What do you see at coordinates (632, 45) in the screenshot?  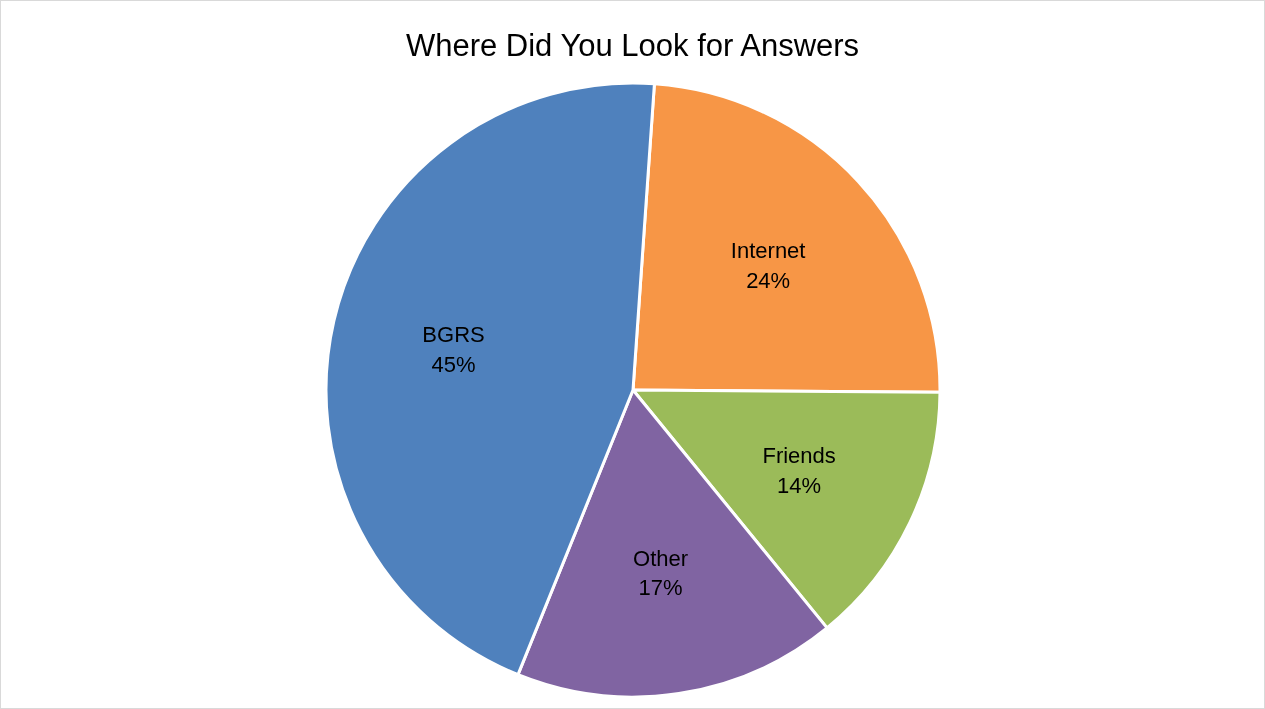 I see `chart-title: Where Did You Look for Answers` at bounding box center [632, 45].